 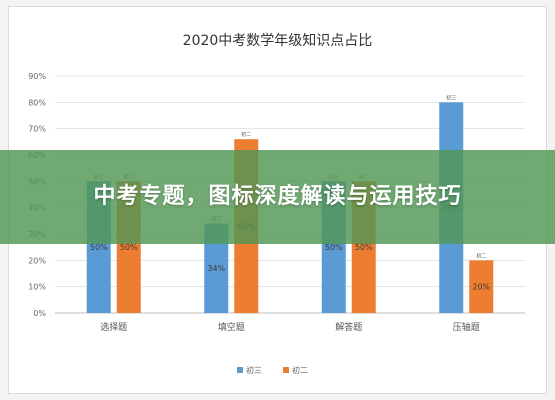 I want to click on x-tick-label: 填空题, so click(x=231, y=327).